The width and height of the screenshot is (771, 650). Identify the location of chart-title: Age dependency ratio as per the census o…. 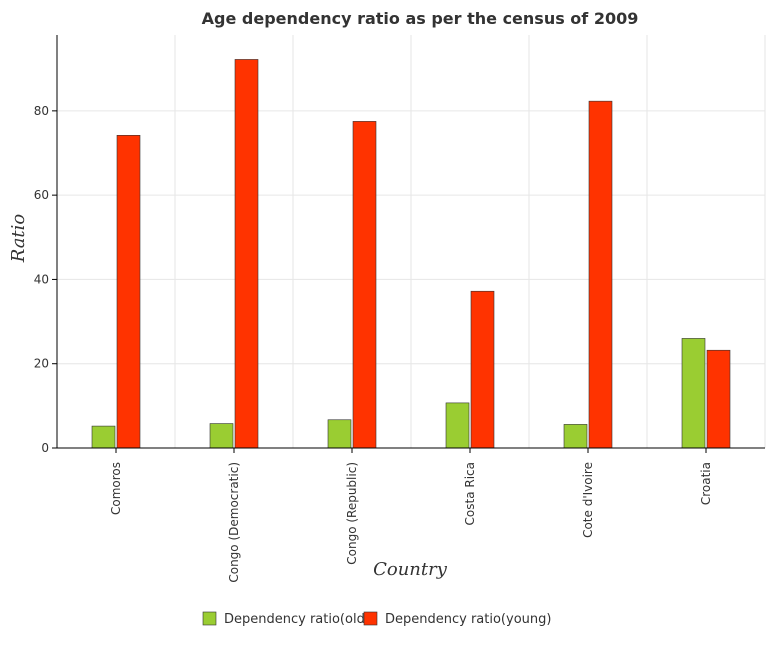
(420, 18).